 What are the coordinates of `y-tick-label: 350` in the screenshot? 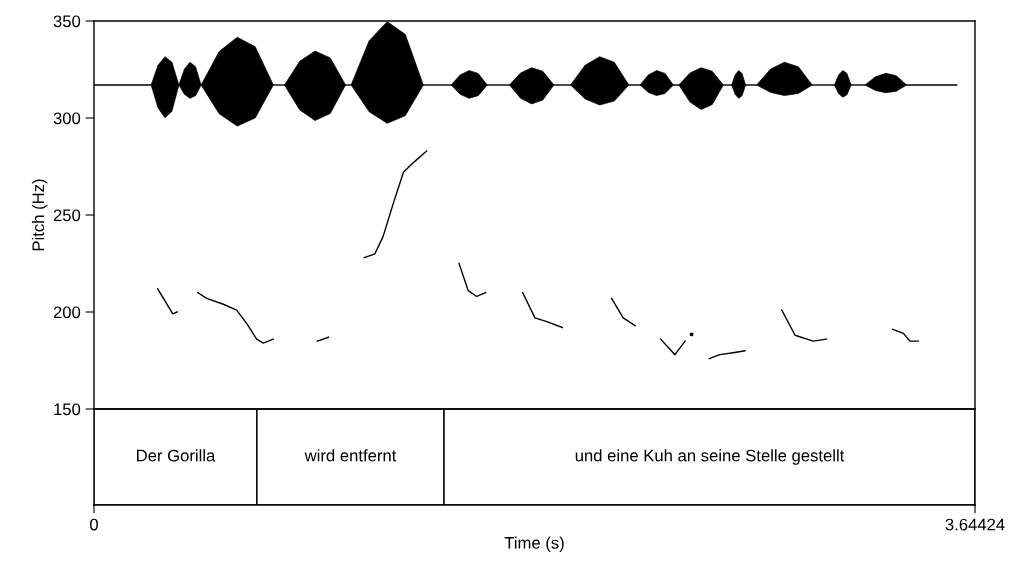 It's located at (67, 21).